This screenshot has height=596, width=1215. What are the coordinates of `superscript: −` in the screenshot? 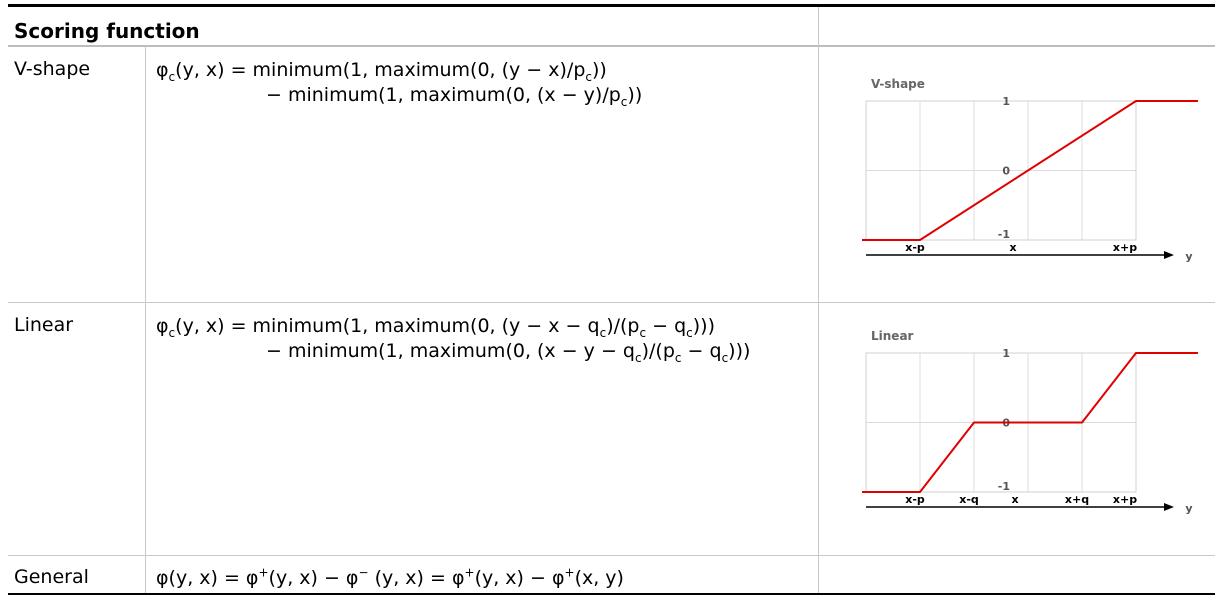 It's located at (363, 572).